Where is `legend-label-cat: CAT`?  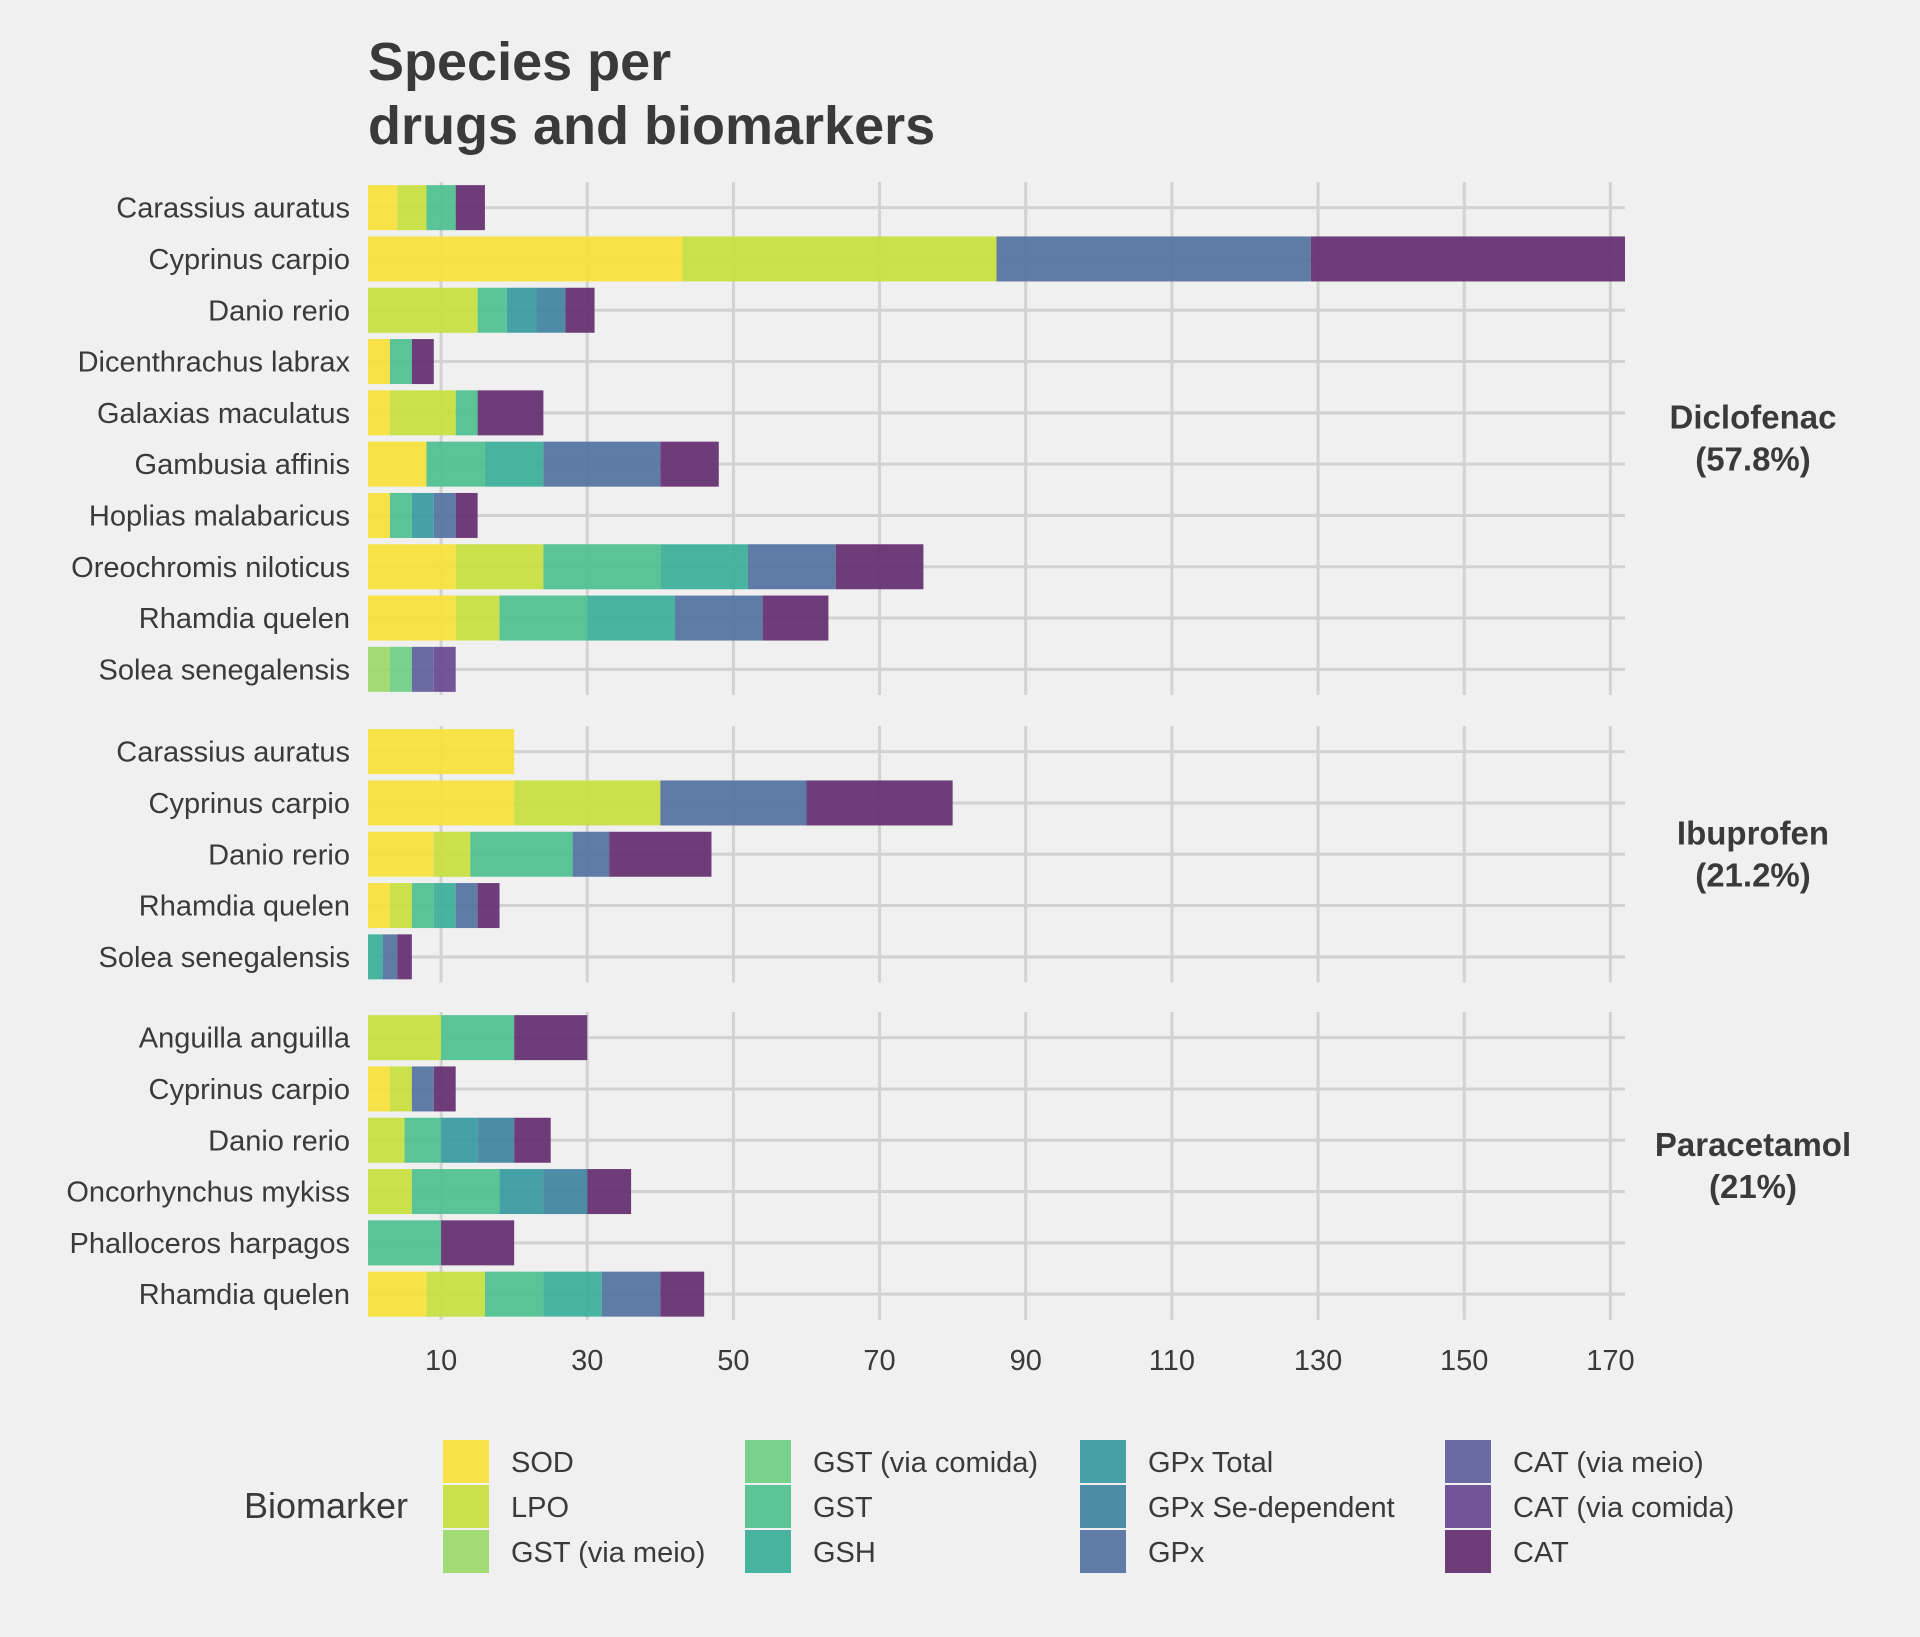
legend-label-cat: CAT is located at coordinates (1541, 1553).